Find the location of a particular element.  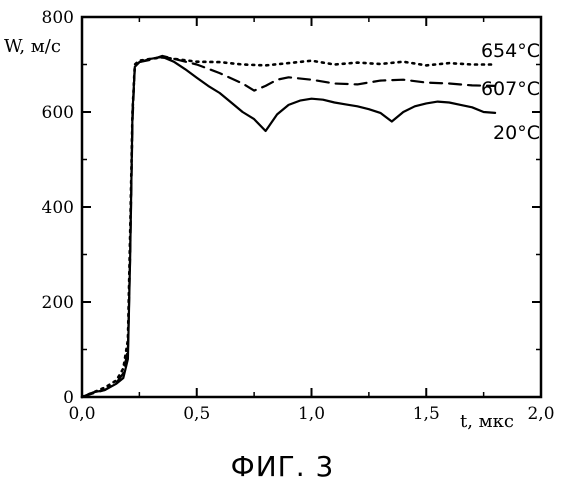

y-axis-label: W, м/с is located at coordinates (32, 46).